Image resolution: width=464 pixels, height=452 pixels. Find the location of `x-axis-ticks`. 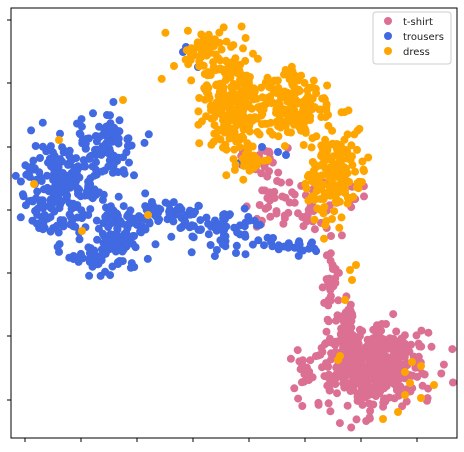

x-axis-ticks is located at coordinates (221, 440).